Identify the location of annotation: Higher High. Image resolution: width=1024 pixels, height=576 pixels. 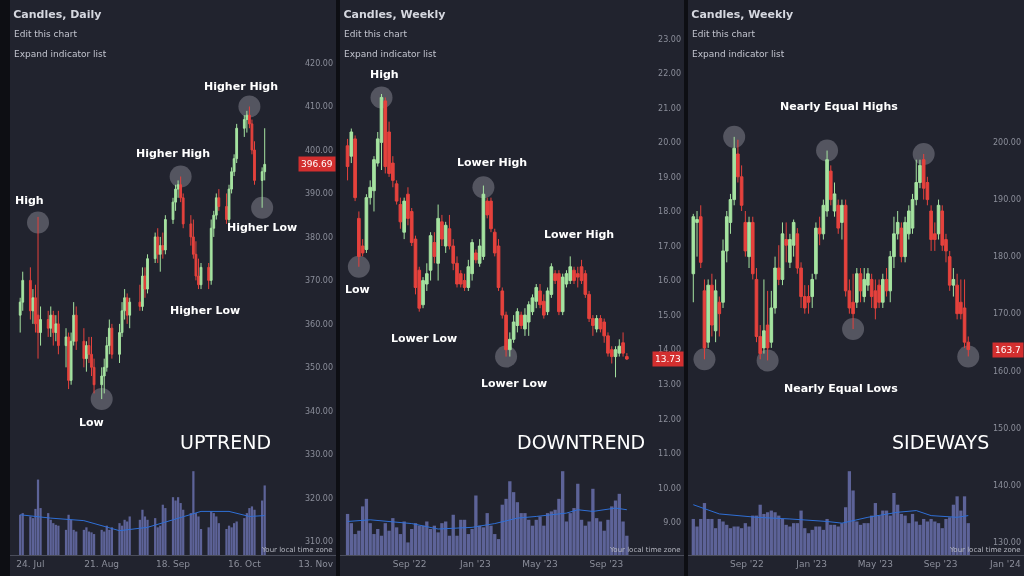
(241, 86).